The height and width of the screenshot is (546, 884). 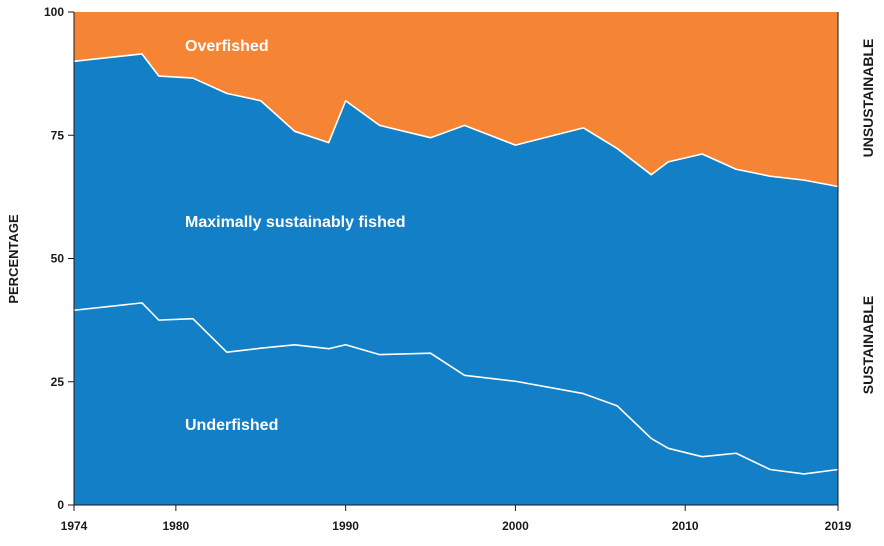 What do you see at coordinates (231, 425) in the screenshot?
I see `area-label-underfished: Underfished` at bounding box center [231, 425].